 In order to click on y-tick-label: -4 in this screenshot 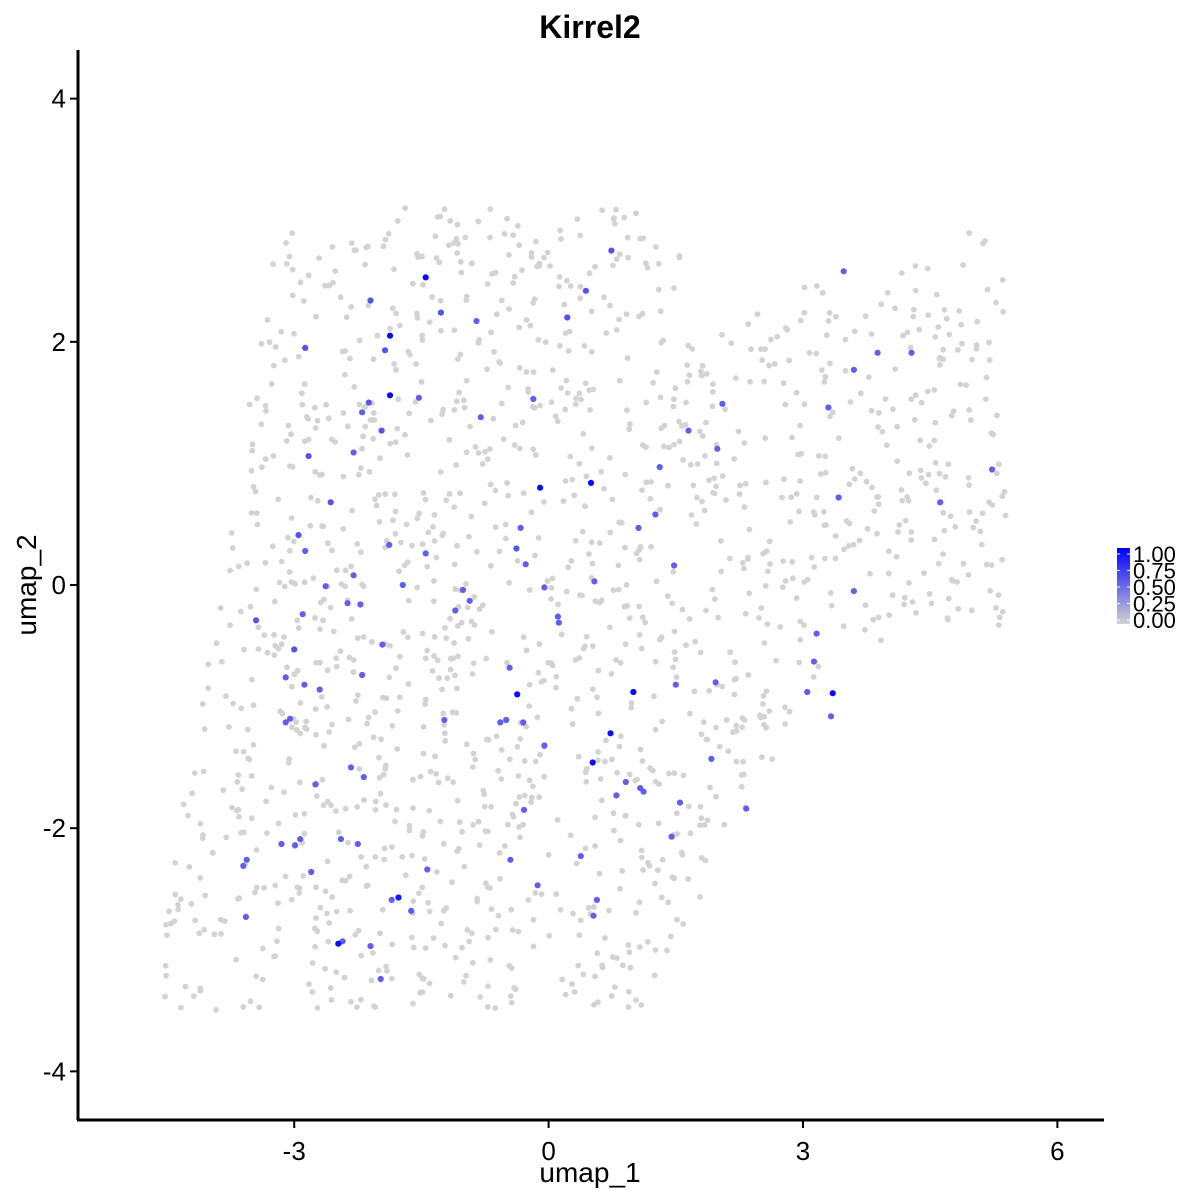, I will do `click(54, 1071)`.